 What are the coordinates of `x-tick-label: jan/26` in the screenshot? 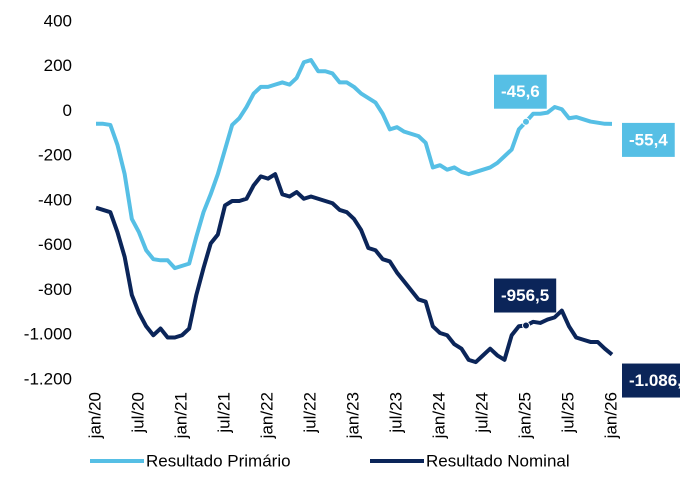 It's located at (610, 415).